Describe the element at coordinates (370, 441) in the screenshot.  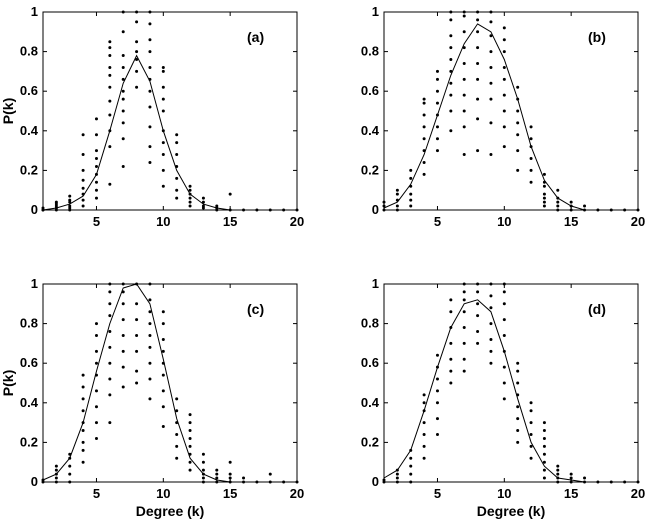
I see `y-tick-label: 0.2` at that location.